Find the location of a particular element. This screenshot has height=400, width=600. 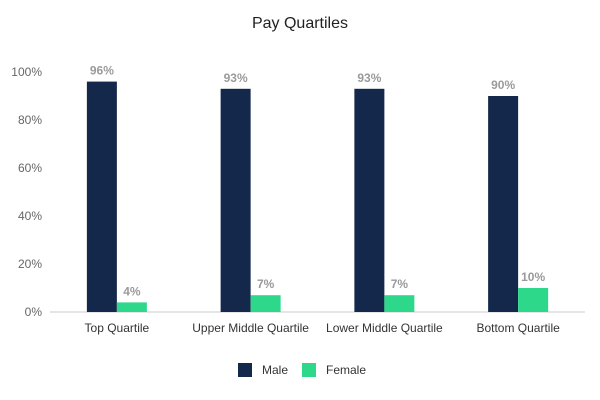

y-tick-label: 20% is located at coordinates (30, 264).